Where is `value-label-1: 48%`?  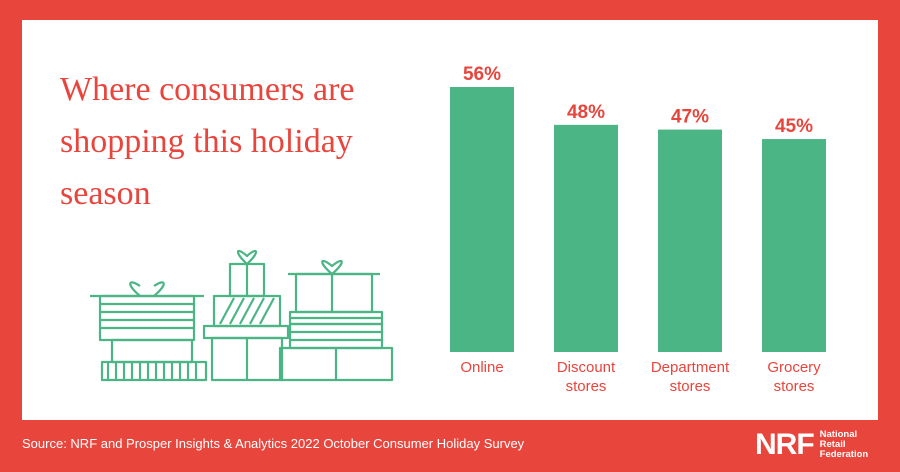
value-label-1: 48% is located at coordinates (586, 112).